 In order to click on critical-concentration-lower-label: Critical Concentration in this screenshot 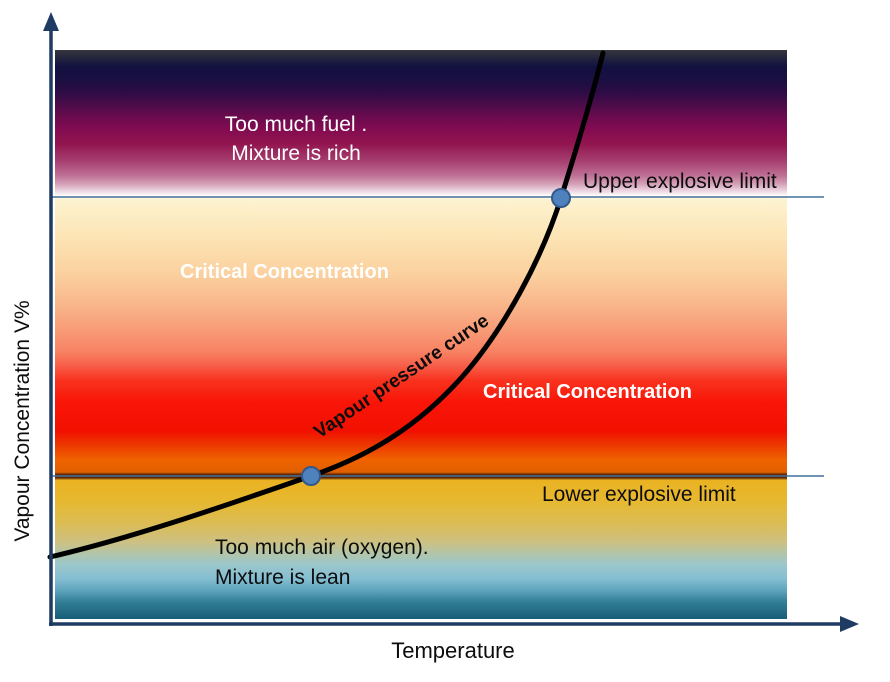, I will do `click(587, 392)`.